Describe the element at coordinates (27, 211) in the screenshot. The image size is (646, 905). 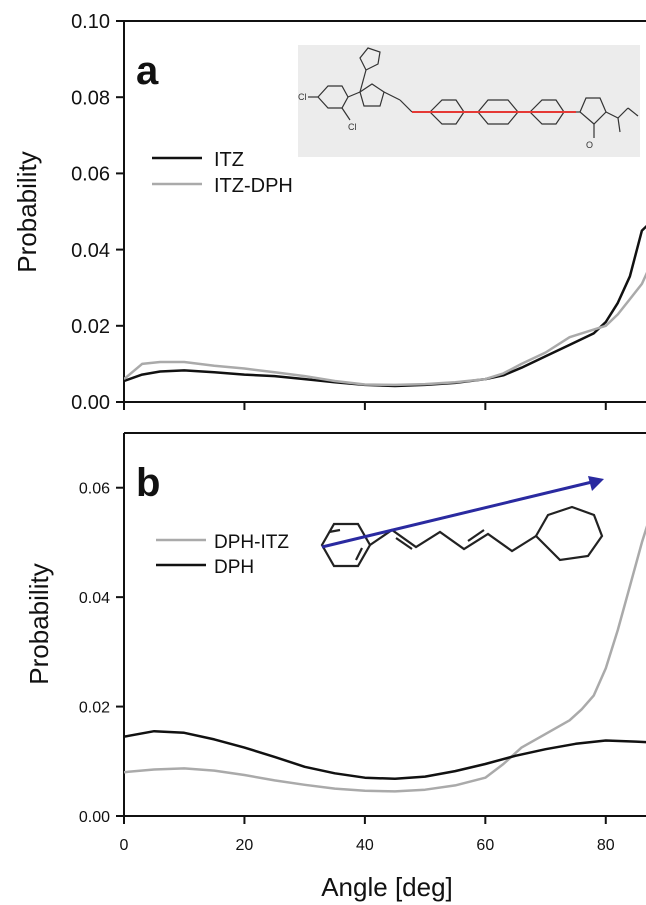
I see `panel-a-y-axis-label: Probability` at that location.